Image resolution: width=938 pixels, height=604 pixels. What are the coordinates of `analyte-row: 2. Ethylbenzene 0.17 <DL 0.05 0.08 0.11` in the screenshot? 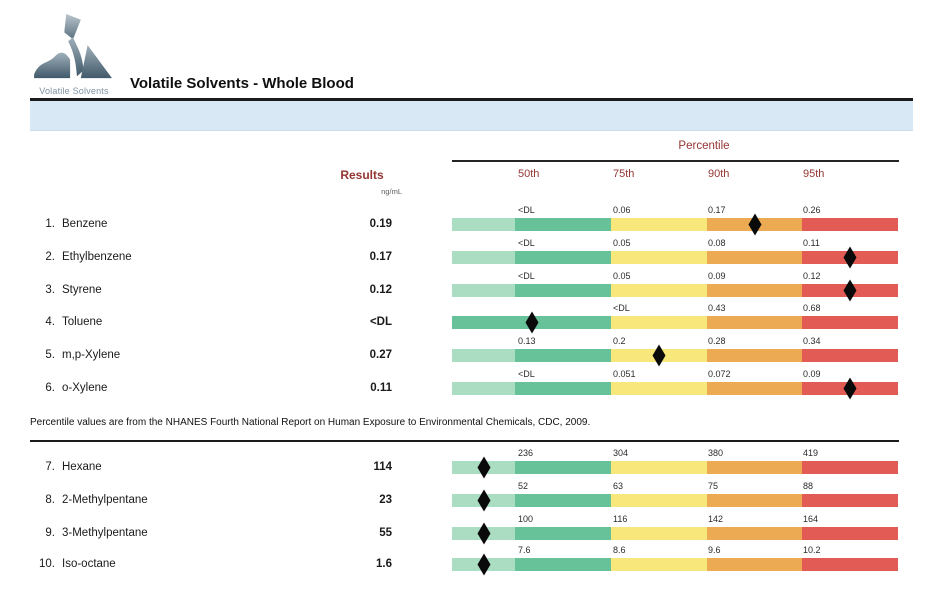 It's located at (469, 253).